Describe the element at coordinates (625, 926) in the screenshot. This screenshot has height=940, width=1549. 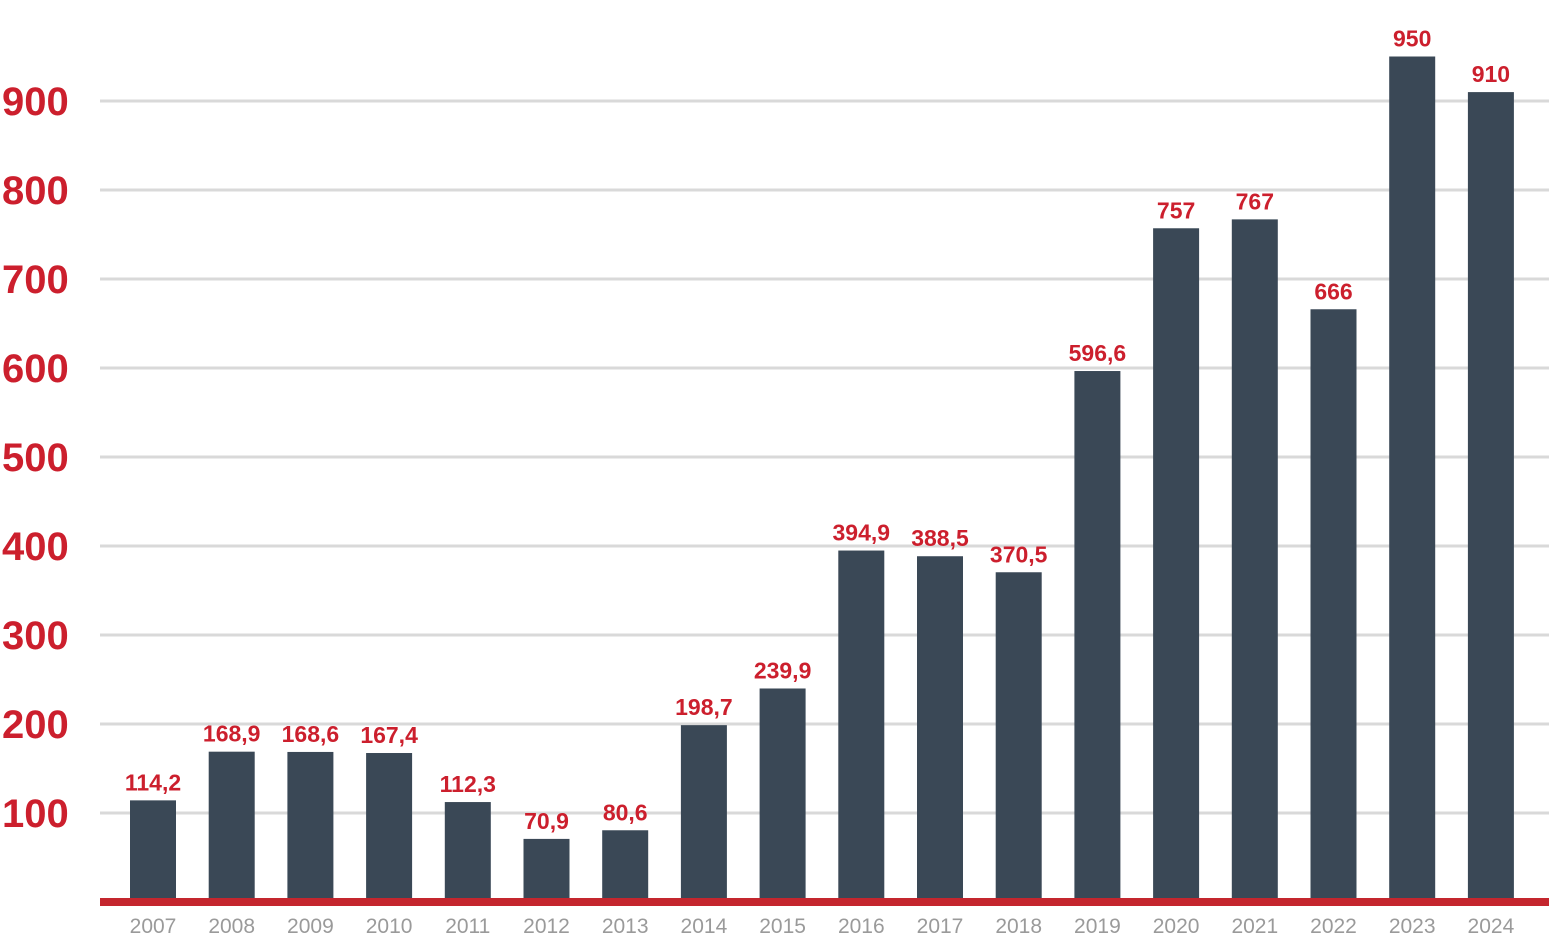
I see `x-tick-label: 2013` at that location.